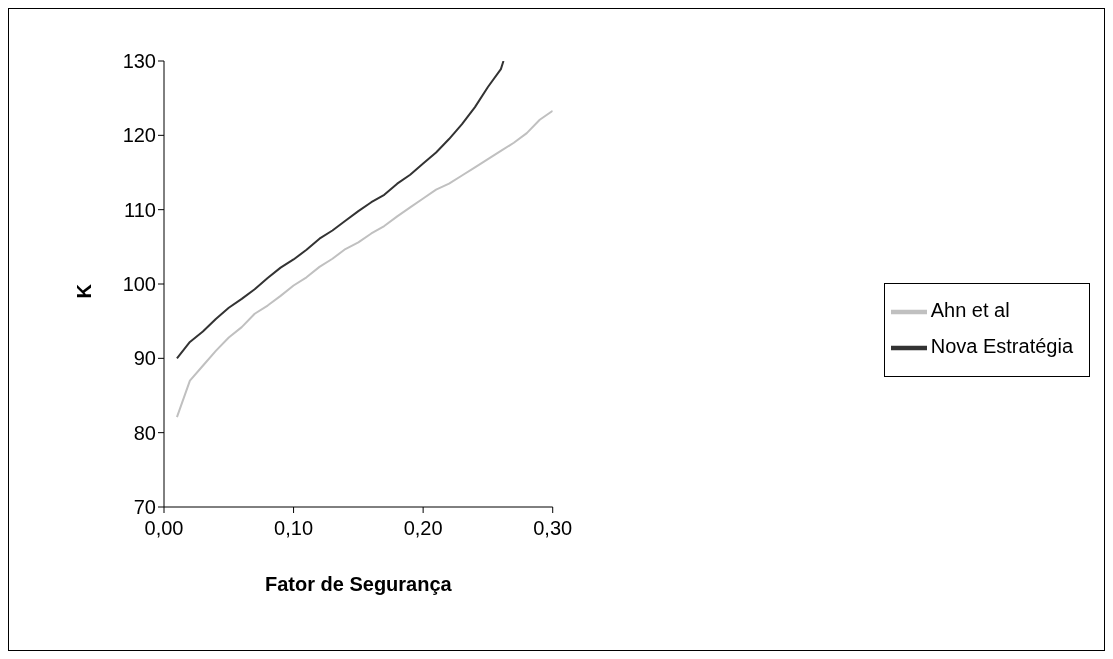 This screenshot has height=659, width=1113. Describe the element at coordinates (144, 507) in the screenshot. I see `y-tick-label: 70` at that location.